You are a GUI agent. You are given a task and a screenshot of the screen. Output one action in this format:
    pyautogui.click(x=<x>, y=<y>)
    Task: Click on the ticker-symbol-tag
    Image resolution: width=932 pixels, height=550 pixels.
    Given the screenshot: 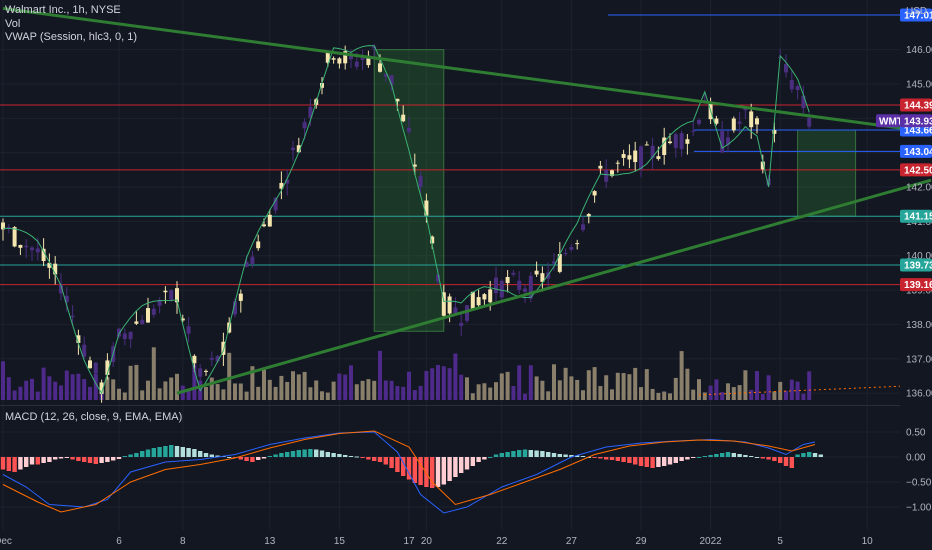 What is the action you would take?
    pyautogui.click(x=888, y=121)
    